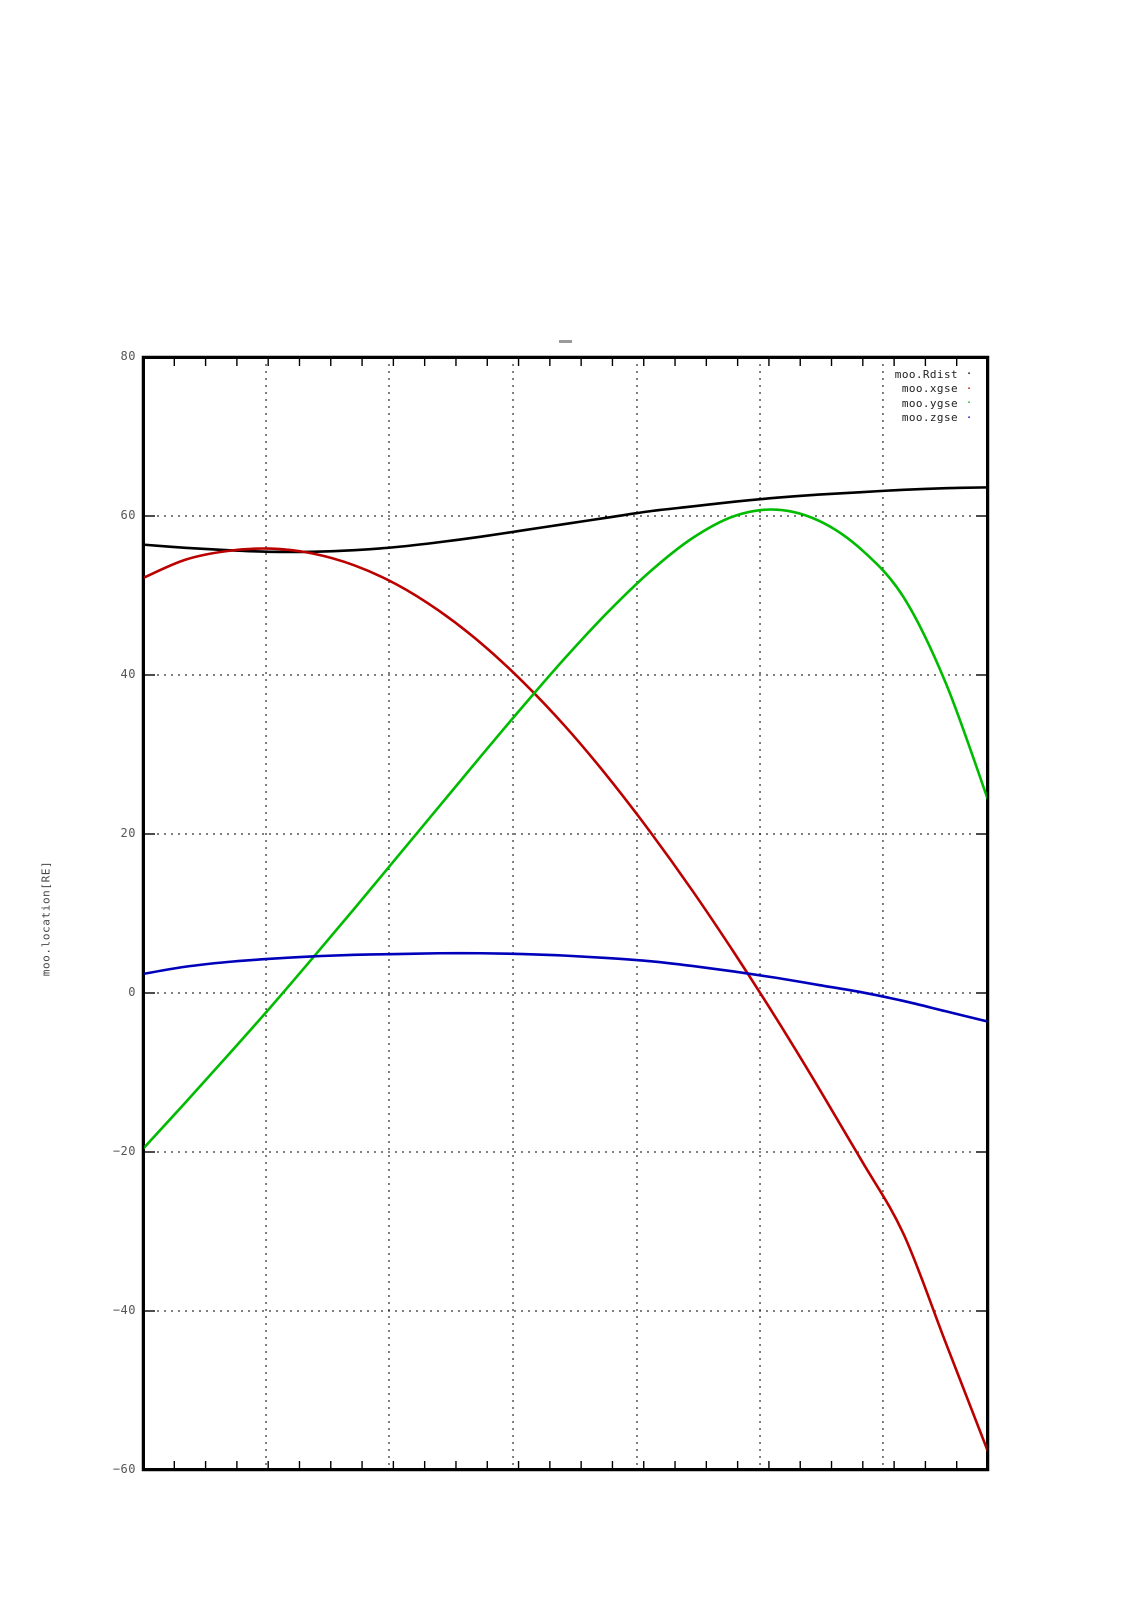  Describe the element at coordinates (929, 403) in the screenshot. I see `legend-label: moo.ygse` at that location.